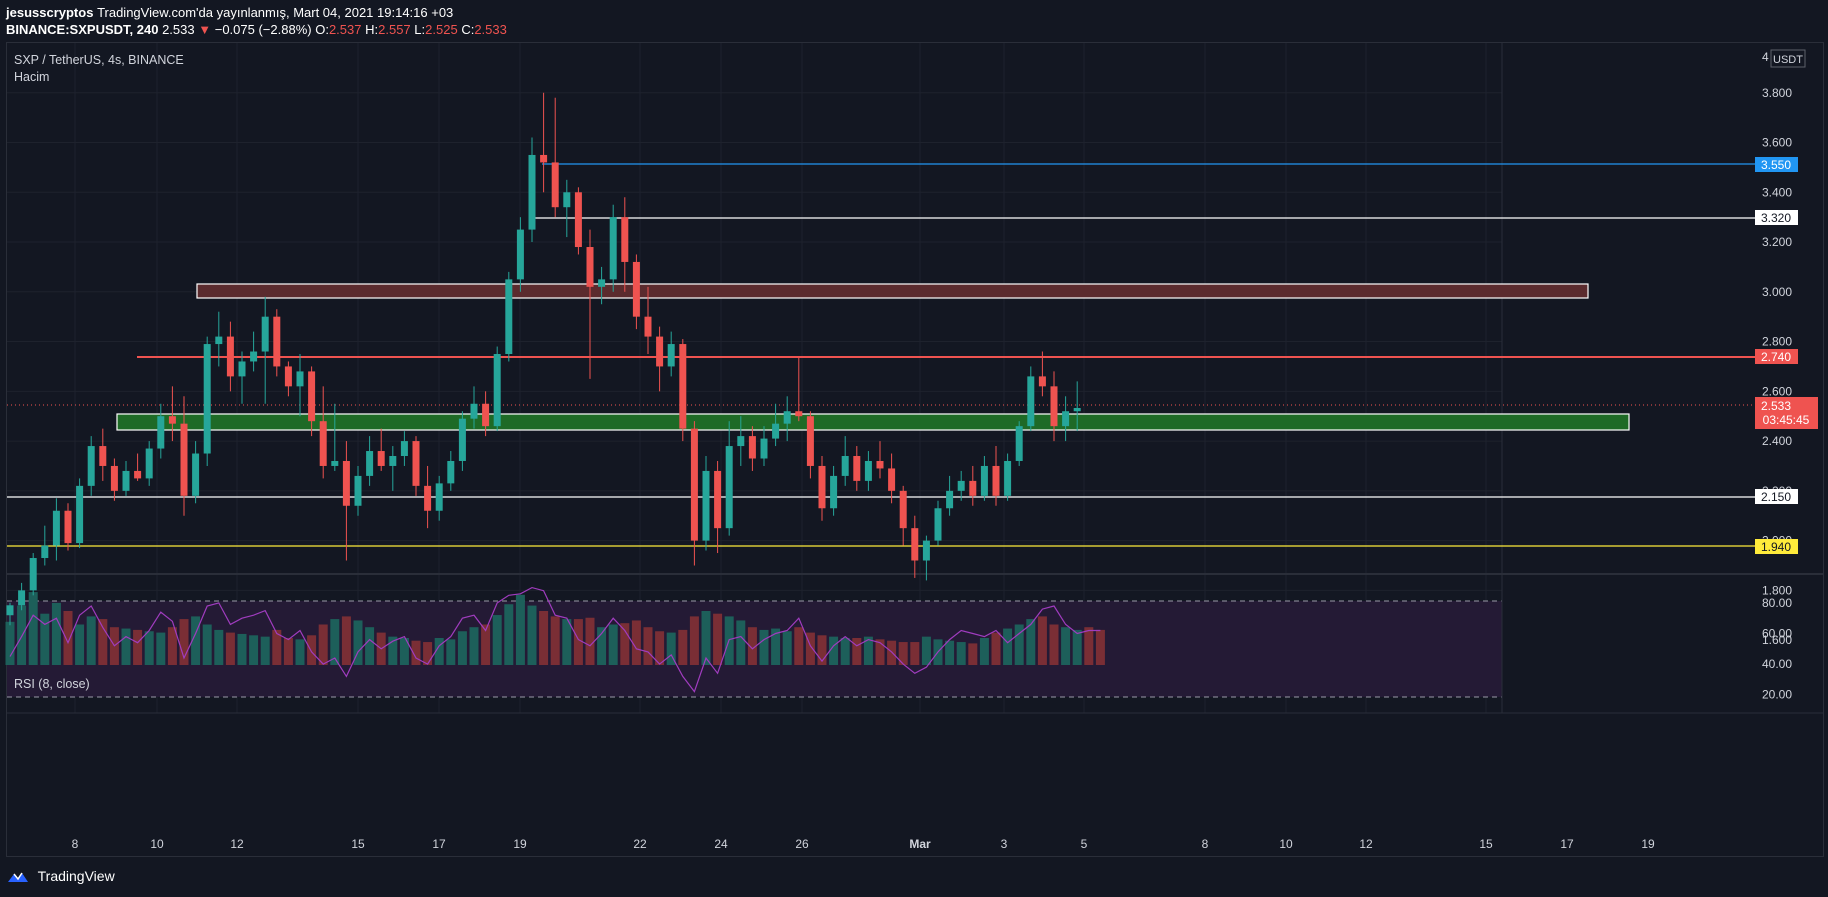  I want to click on badge-3320: 3.320, so click(1776, 217).